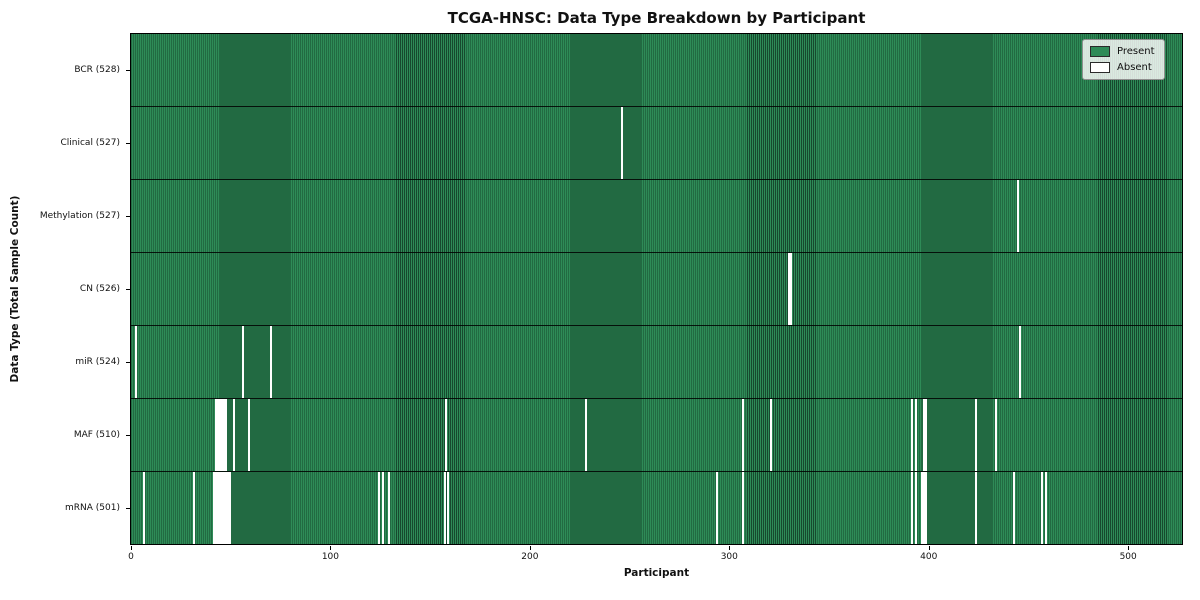  Describe the element at coordinates (656, 507) in the screenshot. I see `heatmap-row-mRNA` at that location.